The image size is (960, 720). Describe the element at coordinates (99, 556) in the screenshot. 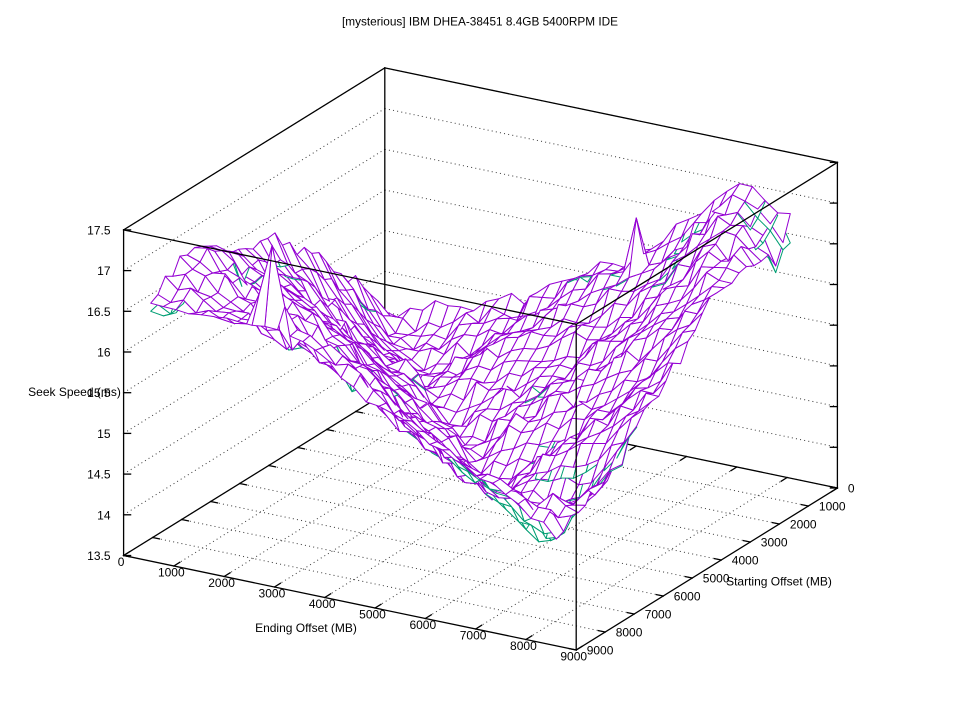

I see `svg-text: 13.5` at that location.